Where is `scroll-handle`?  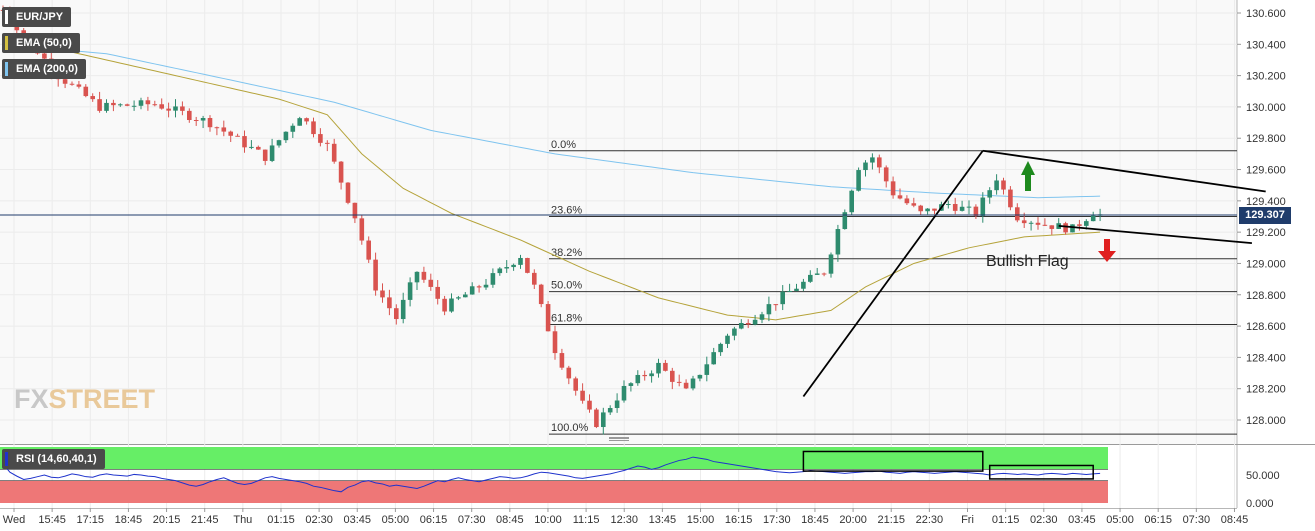 scroll-handle is located at coordinates (619, 438).